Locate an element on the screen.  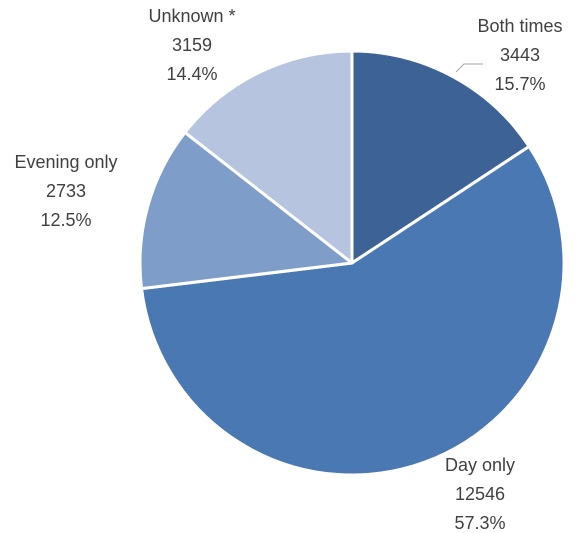
slice-label-percent: 15.7% is located at coordinates (519, 84).